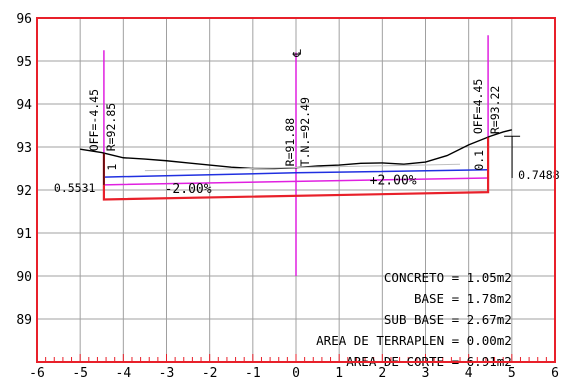 This screenshot has width=573, height=392. I want to click on x-tick-label: -2, so click(210, 373).